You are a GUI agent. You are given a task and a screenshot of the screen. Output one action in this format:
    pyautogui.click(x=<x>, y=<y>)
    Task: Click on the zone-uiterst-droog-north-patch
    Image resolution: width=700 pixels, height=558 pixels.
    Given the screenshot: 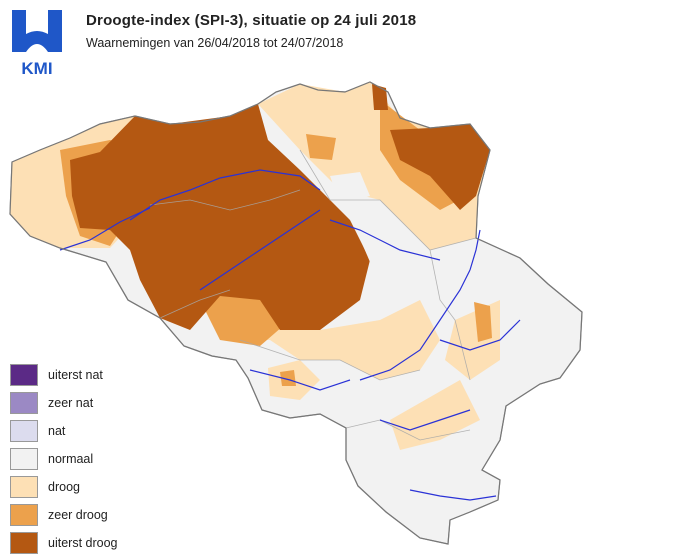 What is the action you would take?
    pyautogui.click(x=380, y=97)
    